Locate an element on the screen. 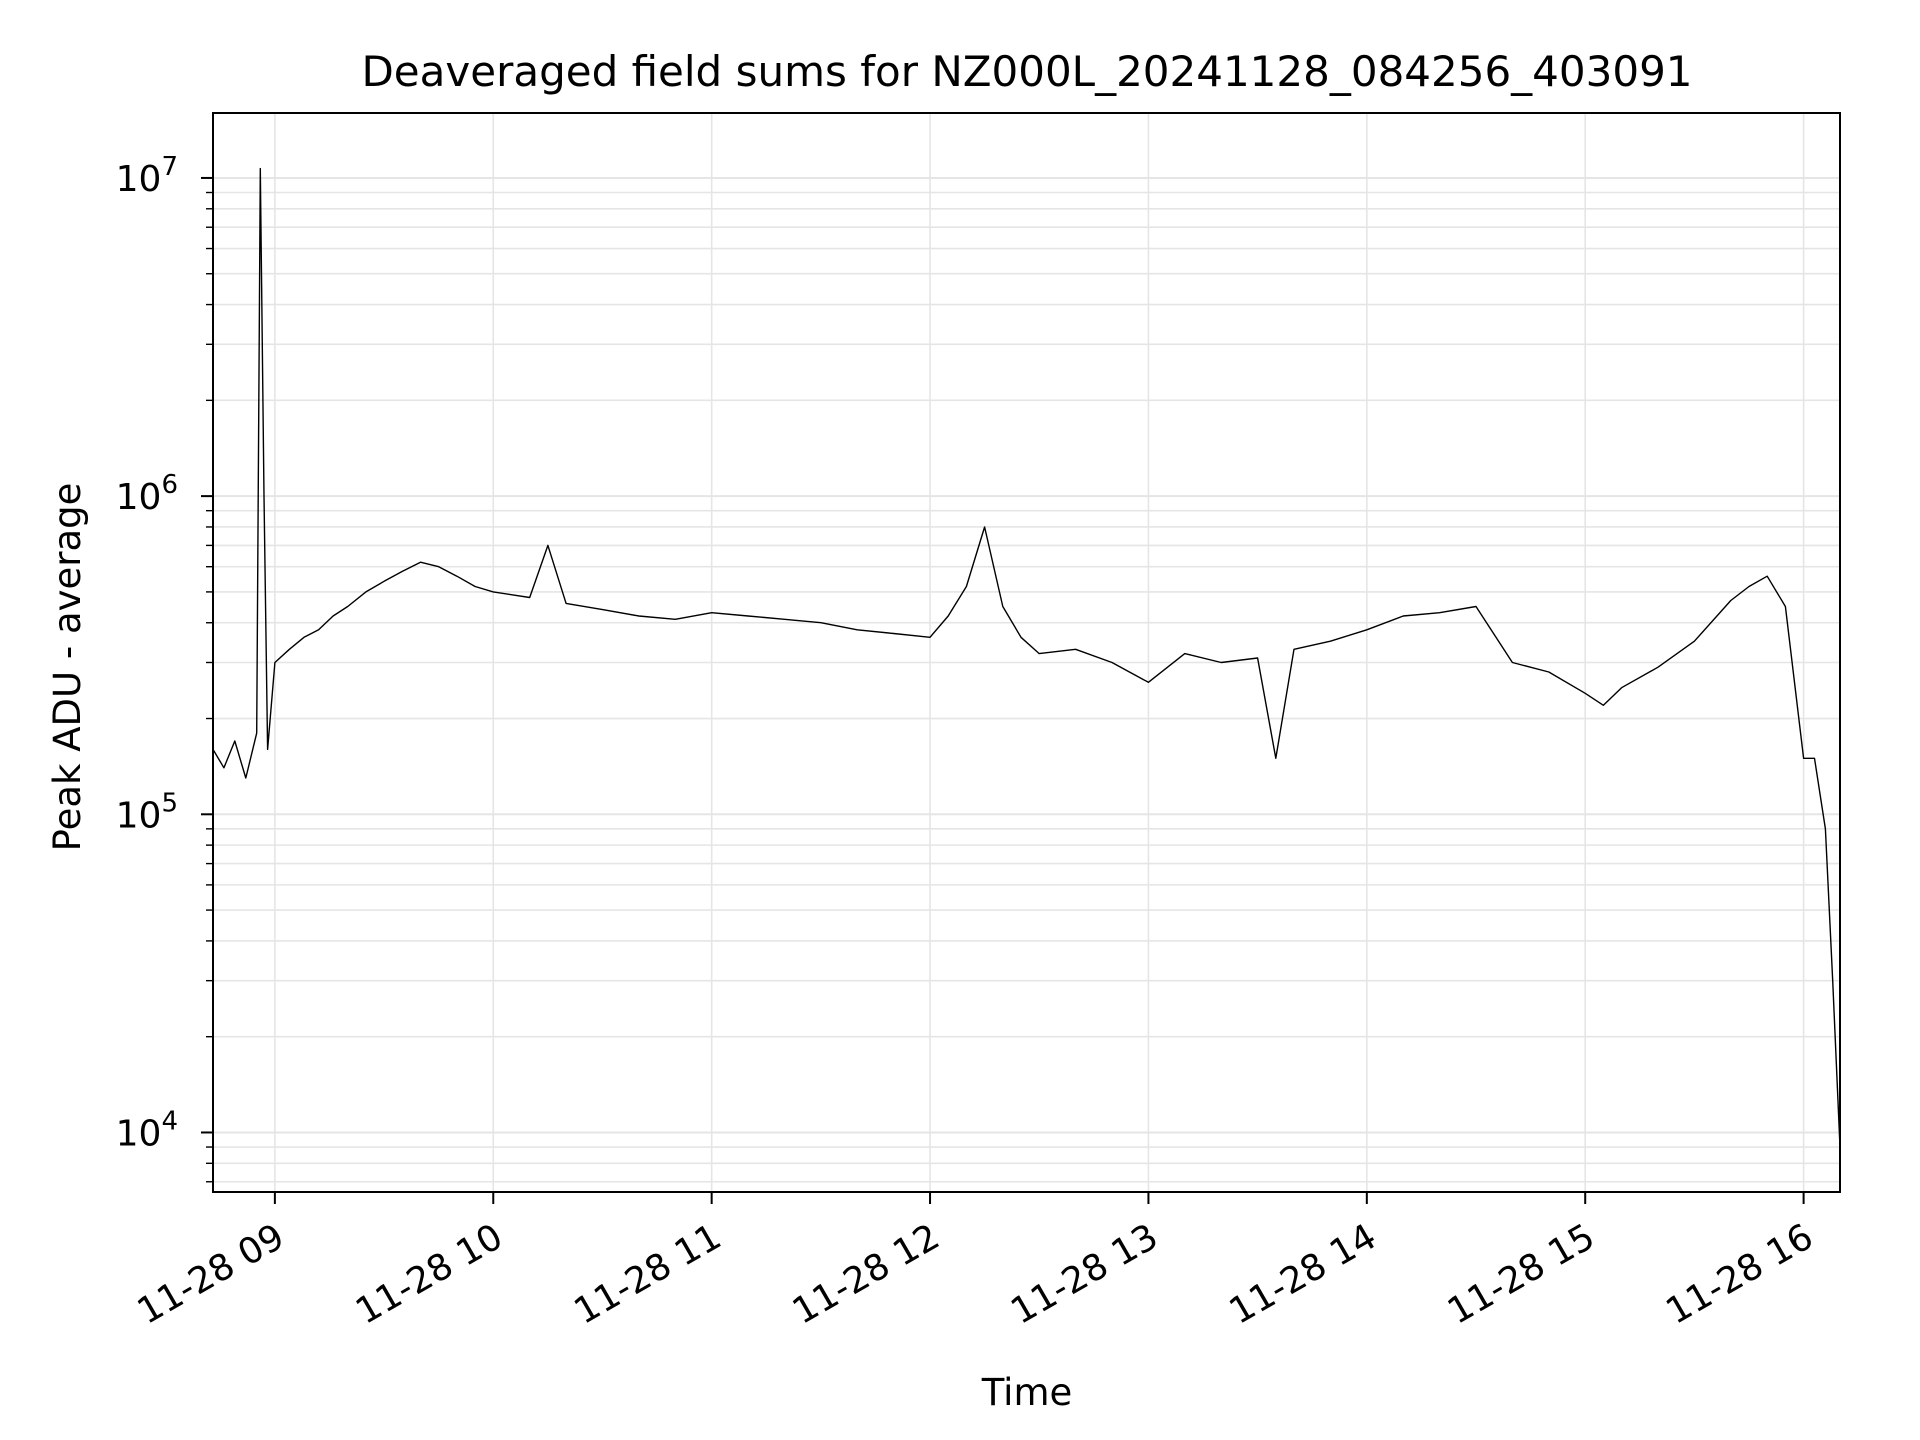  y-tick-label: 10⁴ is located at coordinates (147, 1130).